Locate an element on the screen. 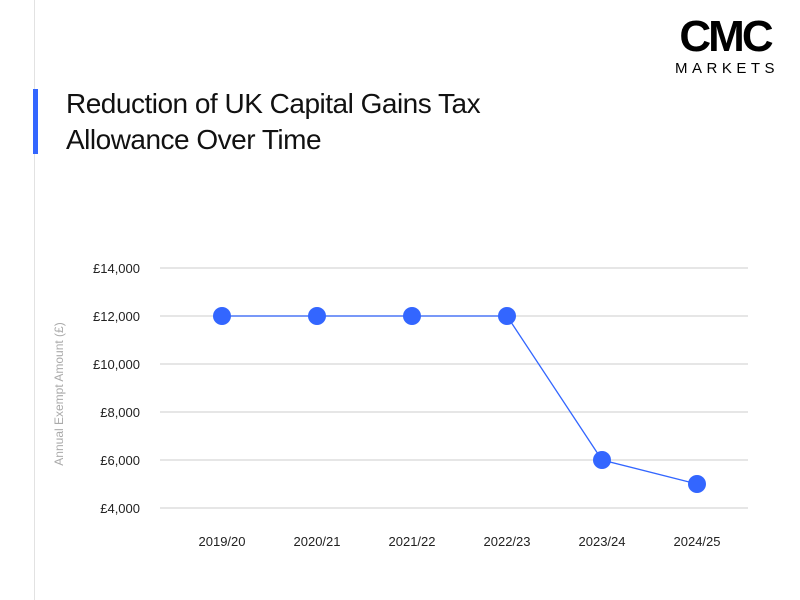 The width and height of the screenshot is (800, 600). y-tick-label: £10,000 is located at coordinates (116, 364).